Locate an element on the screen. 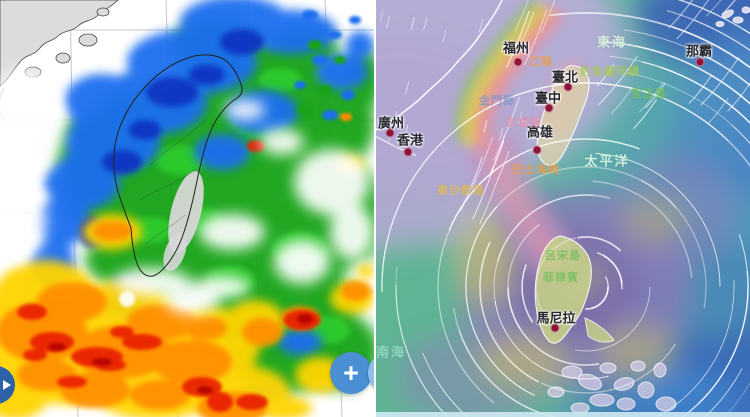  city-label-fuzhou: 福州 is located at coordinates (516, 48).